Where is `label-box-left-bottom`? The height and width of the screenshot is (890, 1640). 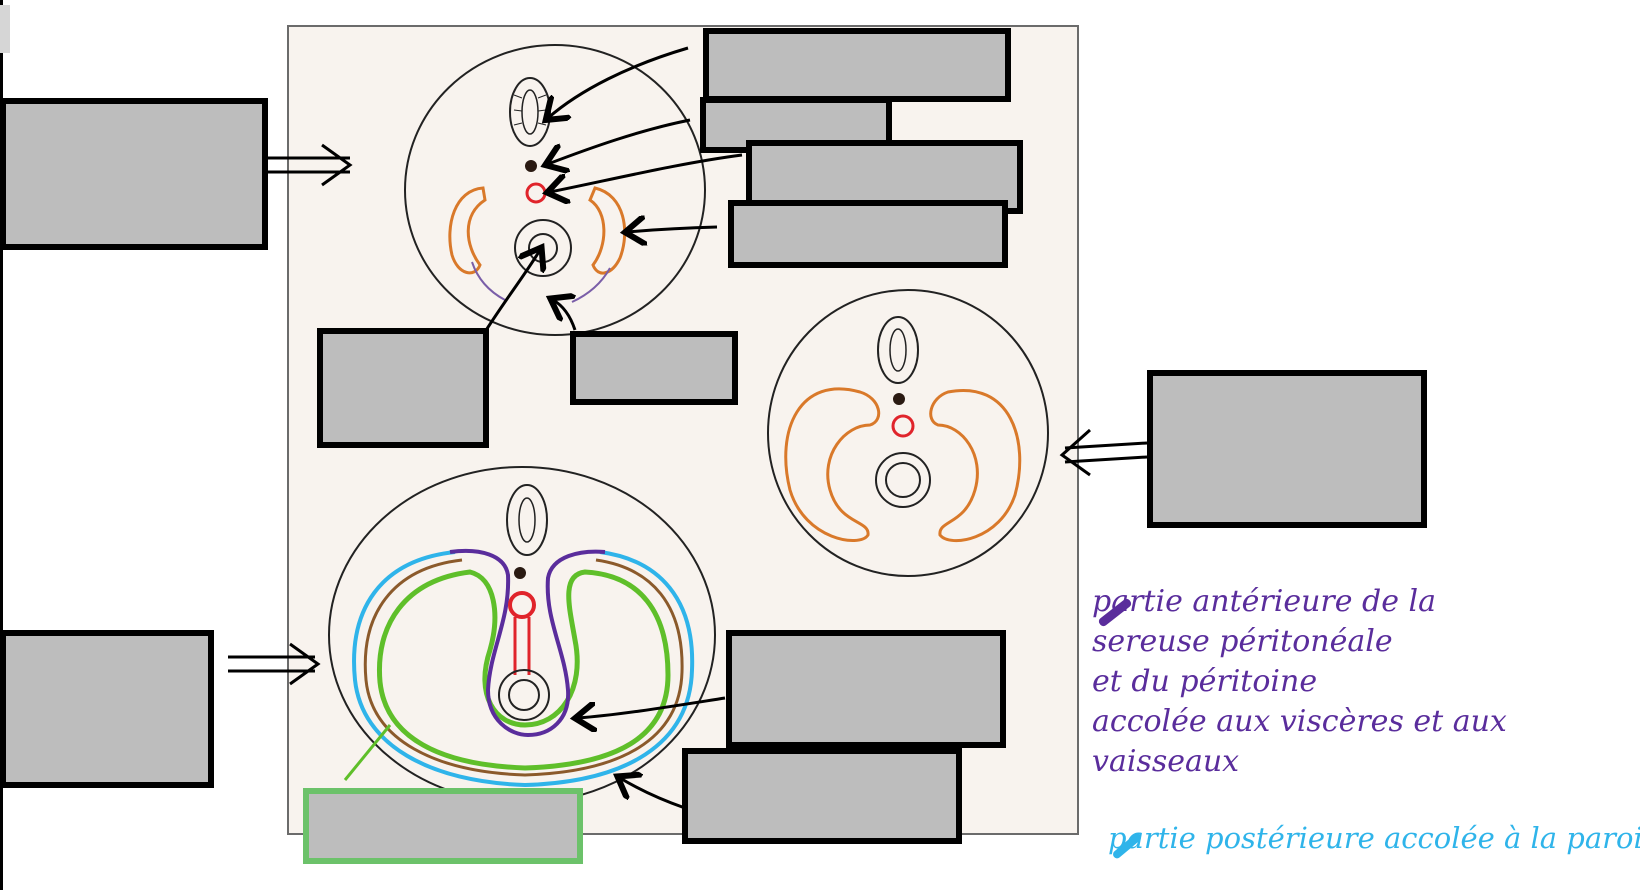 label-box-left-bottom is located at coordinates (107, 709).